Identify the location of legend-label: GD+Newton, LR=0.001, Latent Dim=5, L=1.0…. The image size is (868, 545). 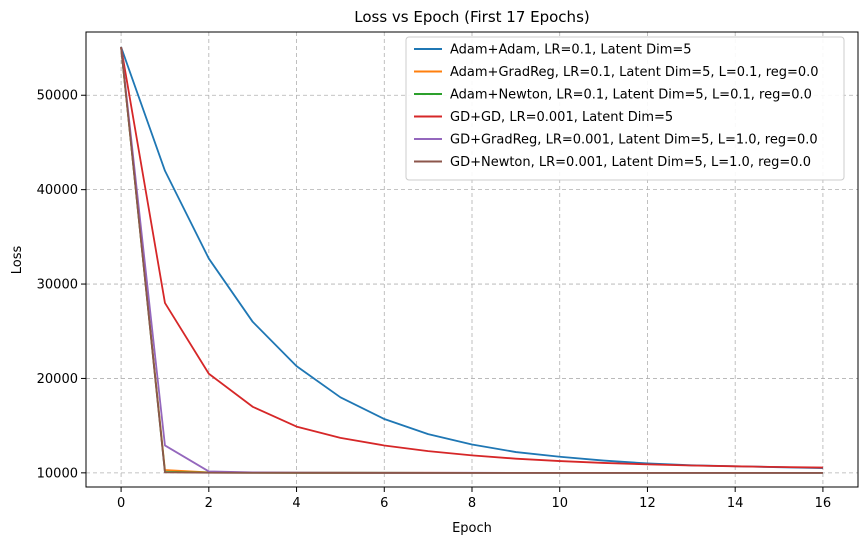
(630, 162).